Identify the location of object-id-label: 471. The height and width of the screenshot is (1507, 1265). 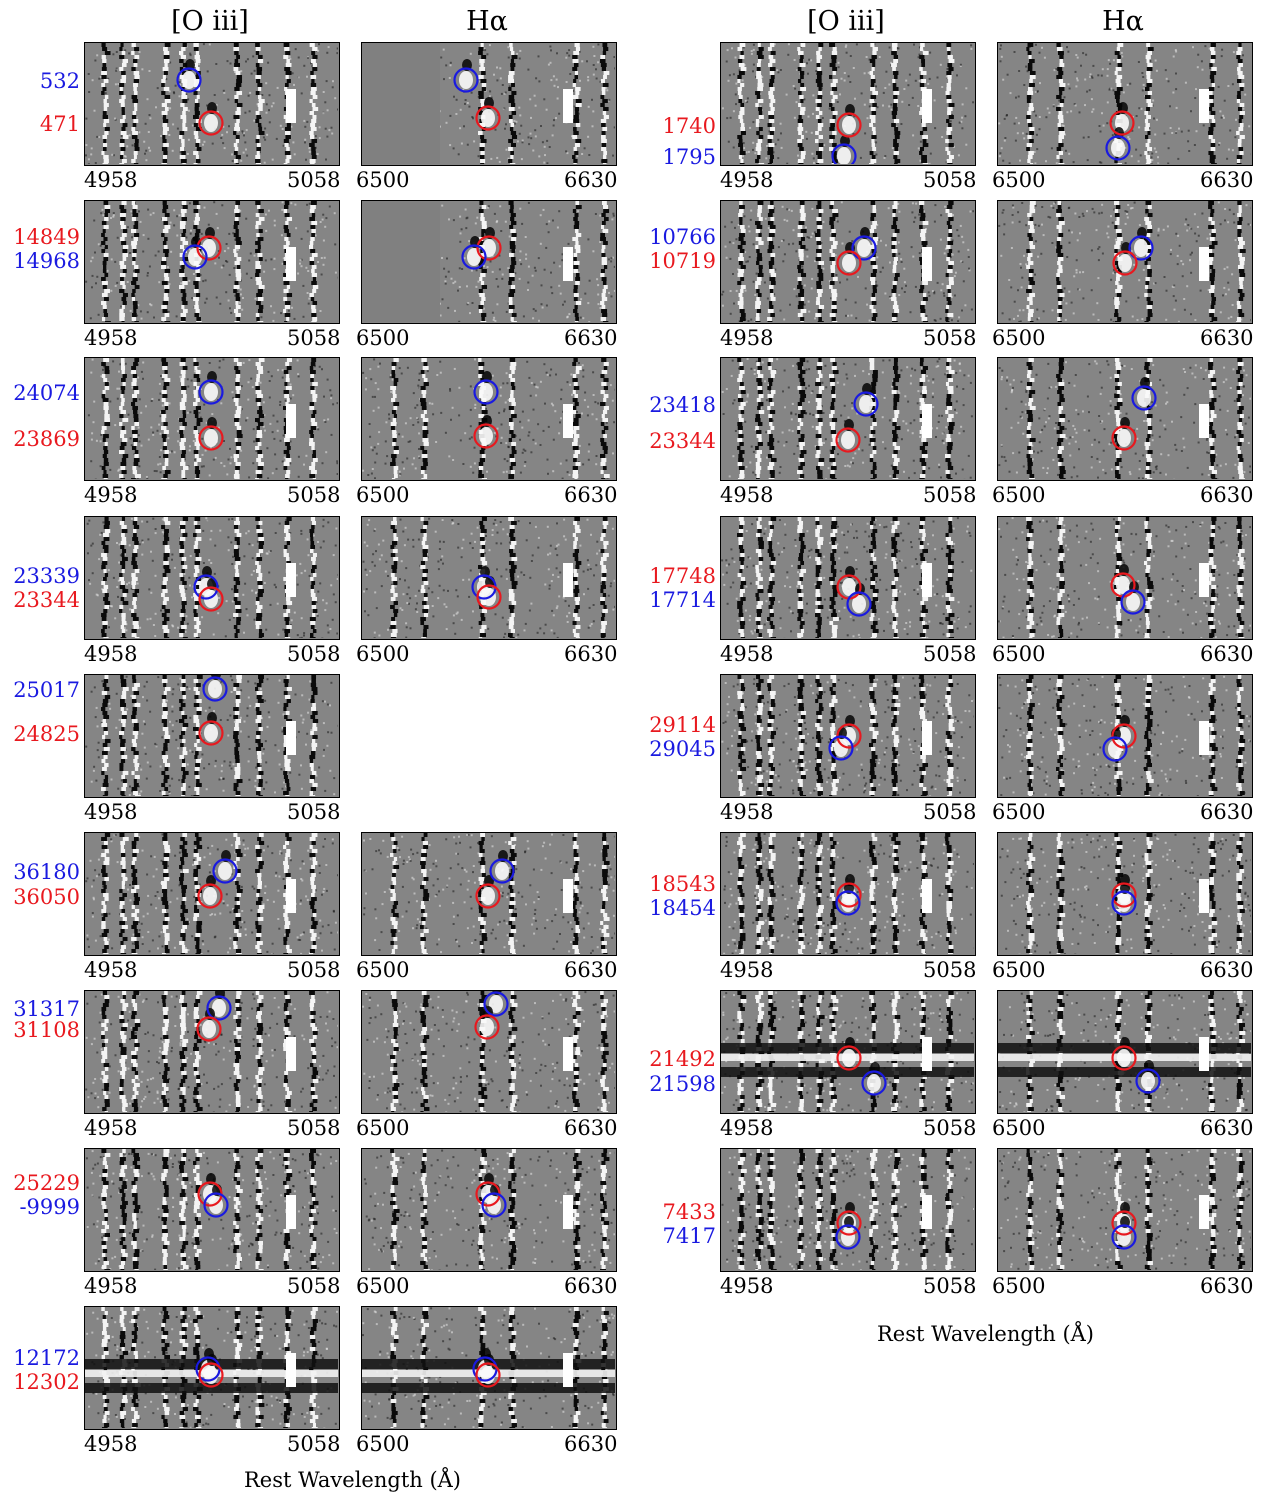
(59, 124).